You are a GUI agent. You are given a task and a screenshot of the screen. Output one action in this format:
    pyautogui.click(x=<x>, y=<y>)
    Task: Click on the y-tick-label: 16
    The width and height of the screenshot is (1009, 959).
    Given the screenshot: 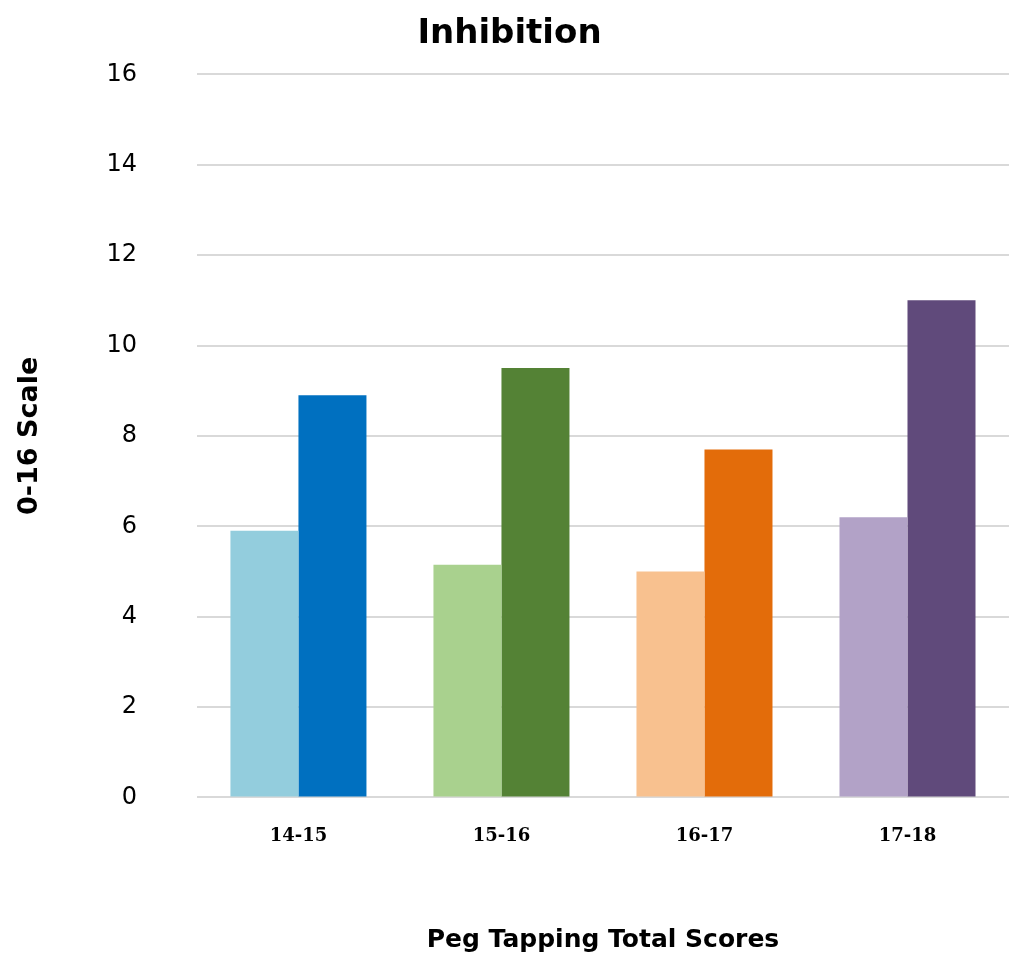 What is the action you would take?
    pyautogui.click(x=121, y=72)
    